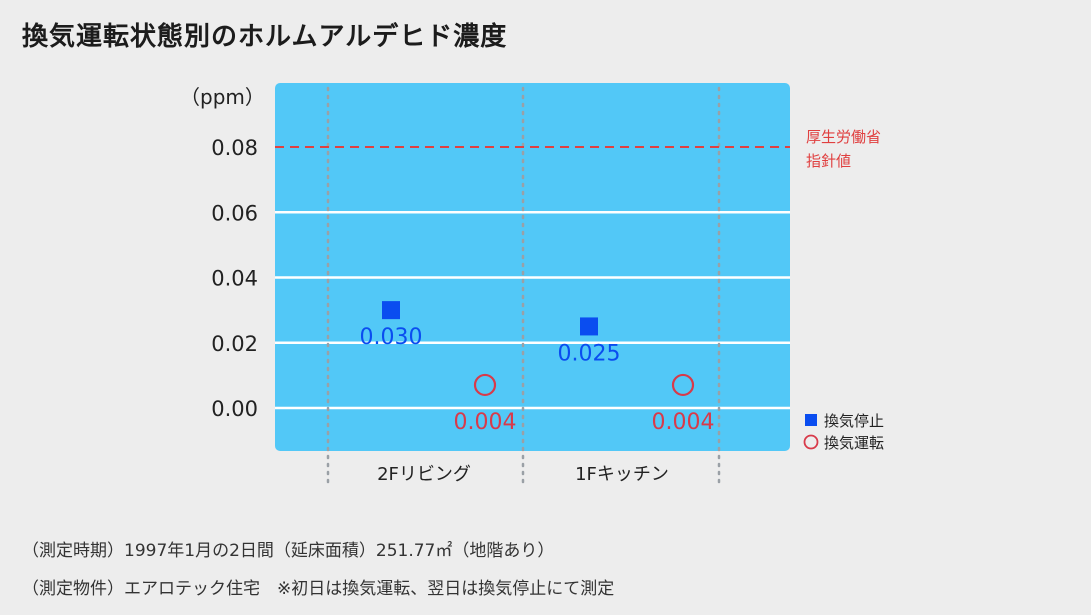 This screenshot has width=1091, height=615. I want to click on data-label: 0.025, so click(589, 353).